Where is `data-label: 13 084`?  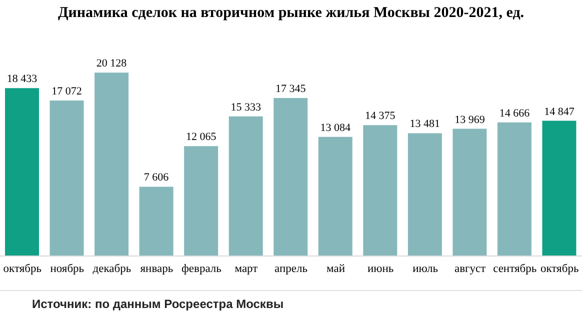
data-label: 13 084 is located at coordinates (336, 128).